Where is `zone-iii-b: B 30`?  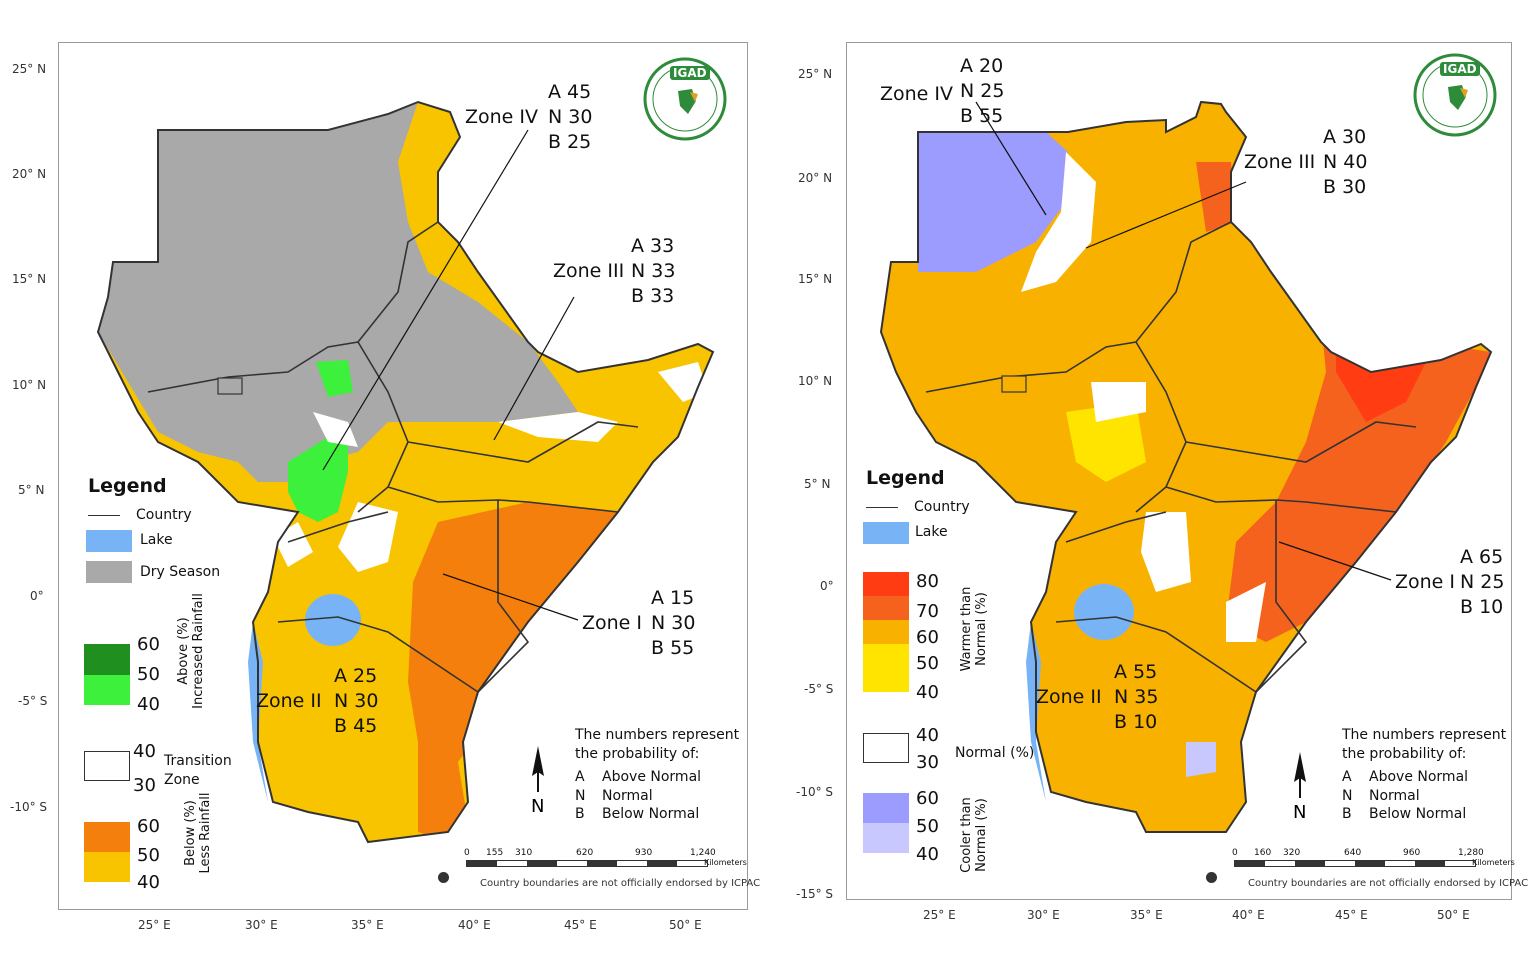 zone-iii-b: B 30 is located at coordinates (1345, 187).